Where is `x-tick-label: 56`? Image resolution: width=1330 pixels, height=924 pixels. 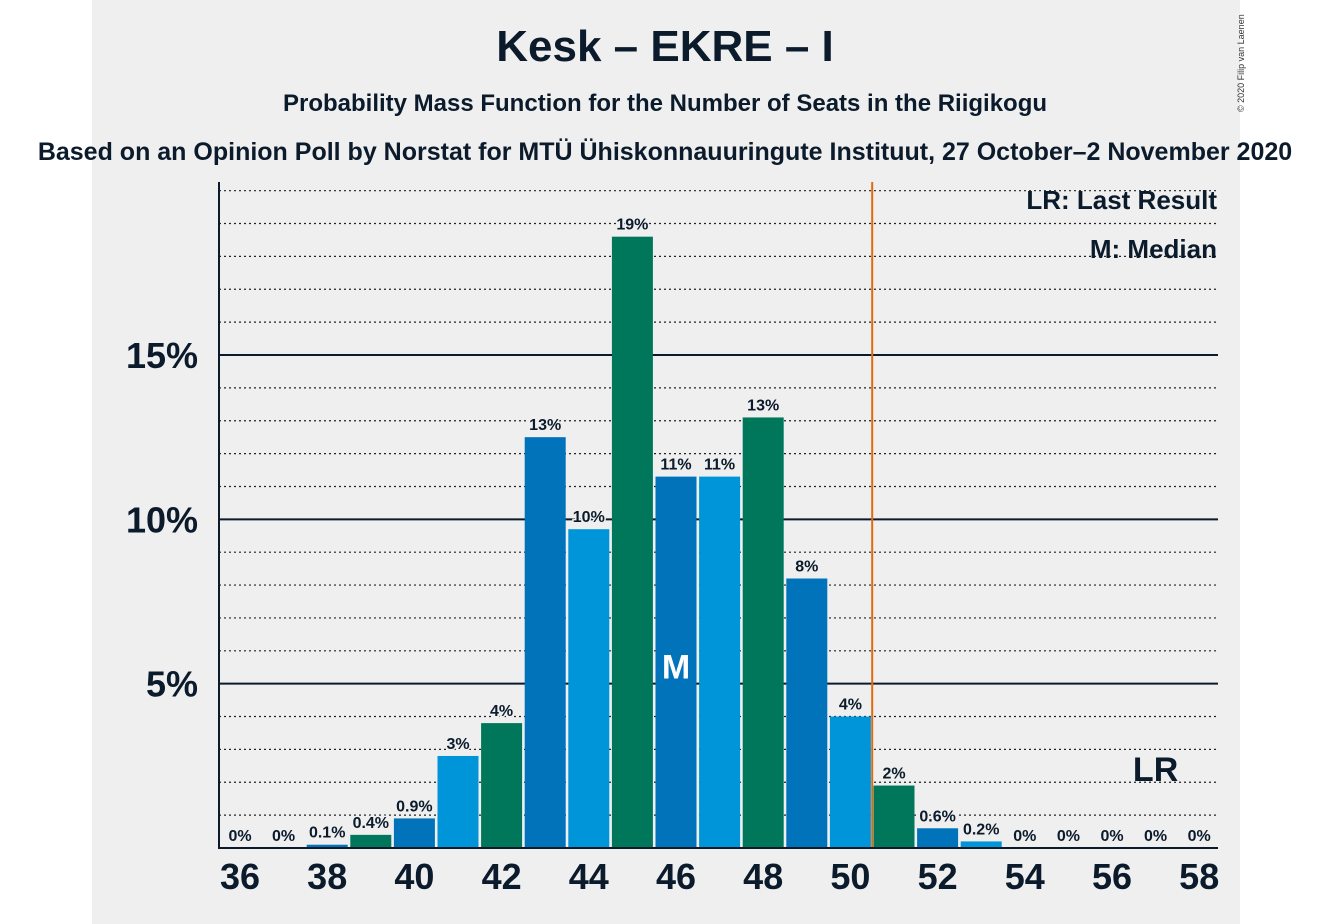 x-tick-label: 56 is located at coordinates (1112, 876).